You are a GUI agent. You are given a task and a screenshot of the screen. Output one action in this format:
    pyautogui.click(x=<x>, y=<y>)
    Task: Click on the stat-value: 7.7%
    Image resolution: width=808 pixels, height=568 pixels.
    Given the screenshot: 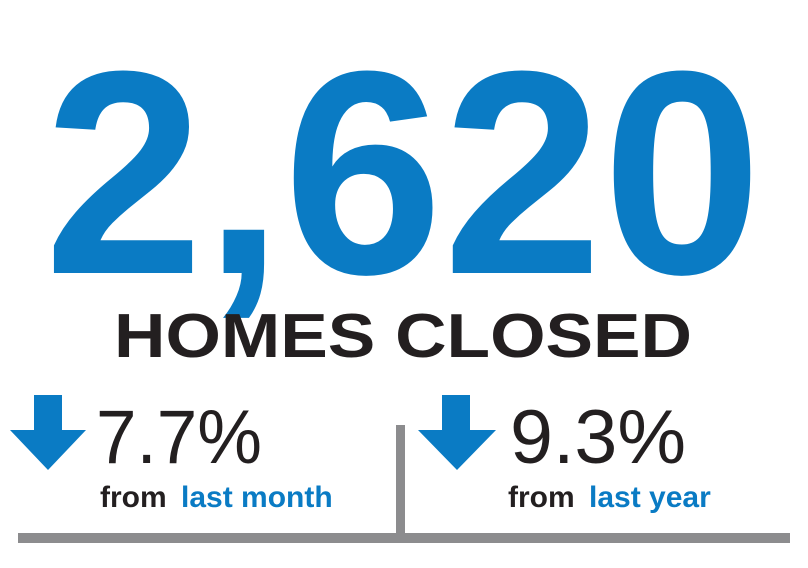 What is the action you would take?
    pyautogui.click(x=179, y=437)
    